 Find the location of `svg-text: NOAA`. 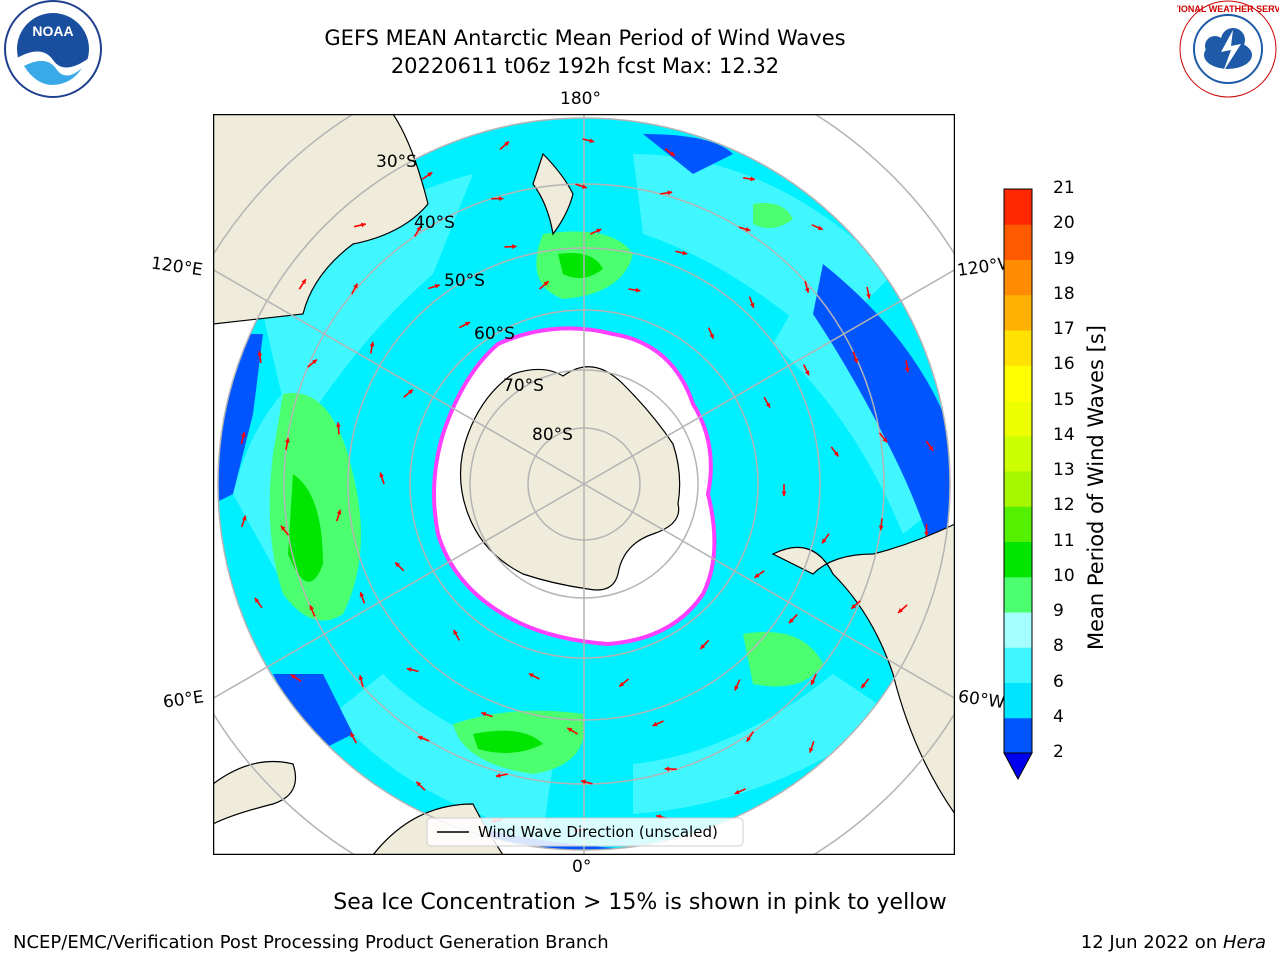

svg-text: NOAA is located at coordinates (52, 31).